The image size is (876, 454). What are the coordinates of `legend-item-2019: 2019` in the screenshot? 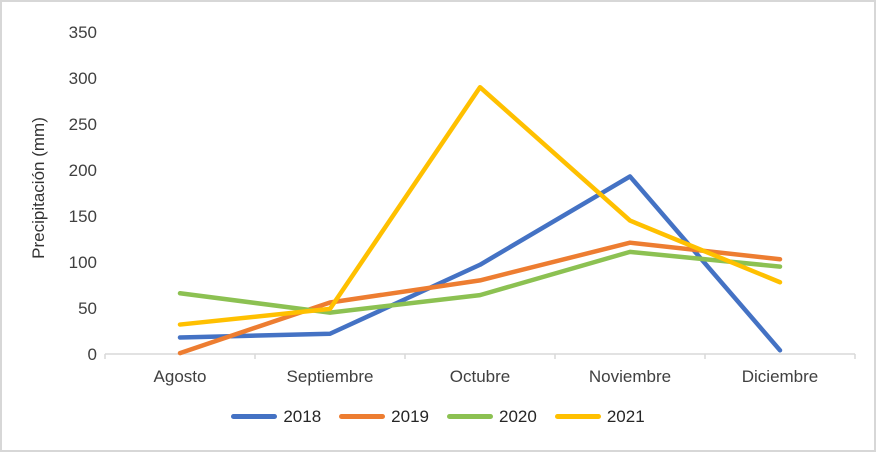 It's located at (384, 416).